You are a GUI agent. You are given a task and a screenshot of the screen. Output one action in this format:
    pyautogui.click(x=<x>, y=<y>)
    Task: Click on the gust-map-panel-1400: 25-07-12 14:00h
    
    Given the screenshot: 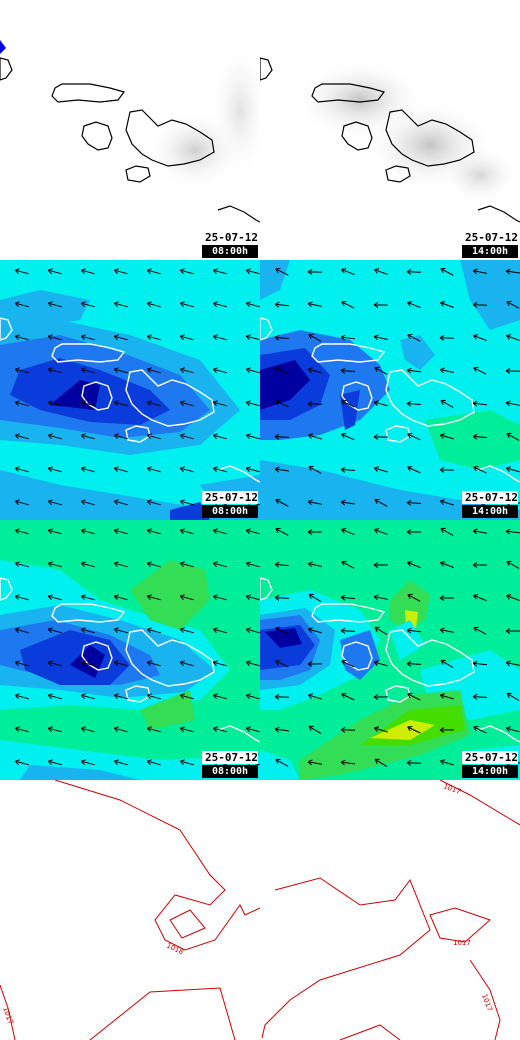 What is the action you would take?
    pyautogui.click(x=390, y=650)
    